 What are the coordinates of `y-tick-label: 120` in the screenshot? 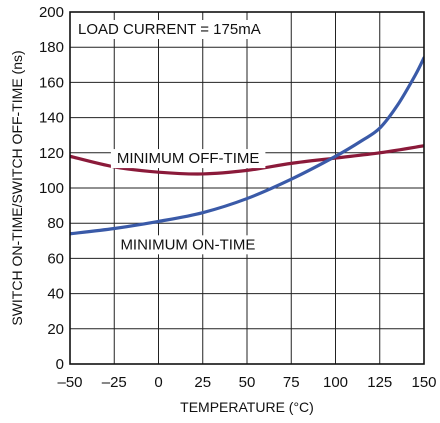 It's located at (51, 153).